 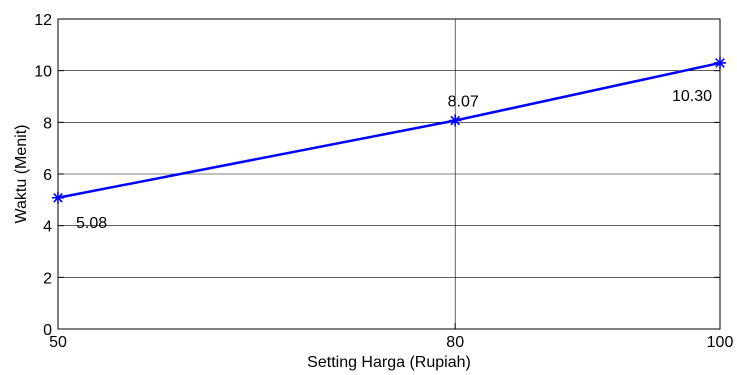 I want to click on data-label: 5.08, so click(x=91, y=223).